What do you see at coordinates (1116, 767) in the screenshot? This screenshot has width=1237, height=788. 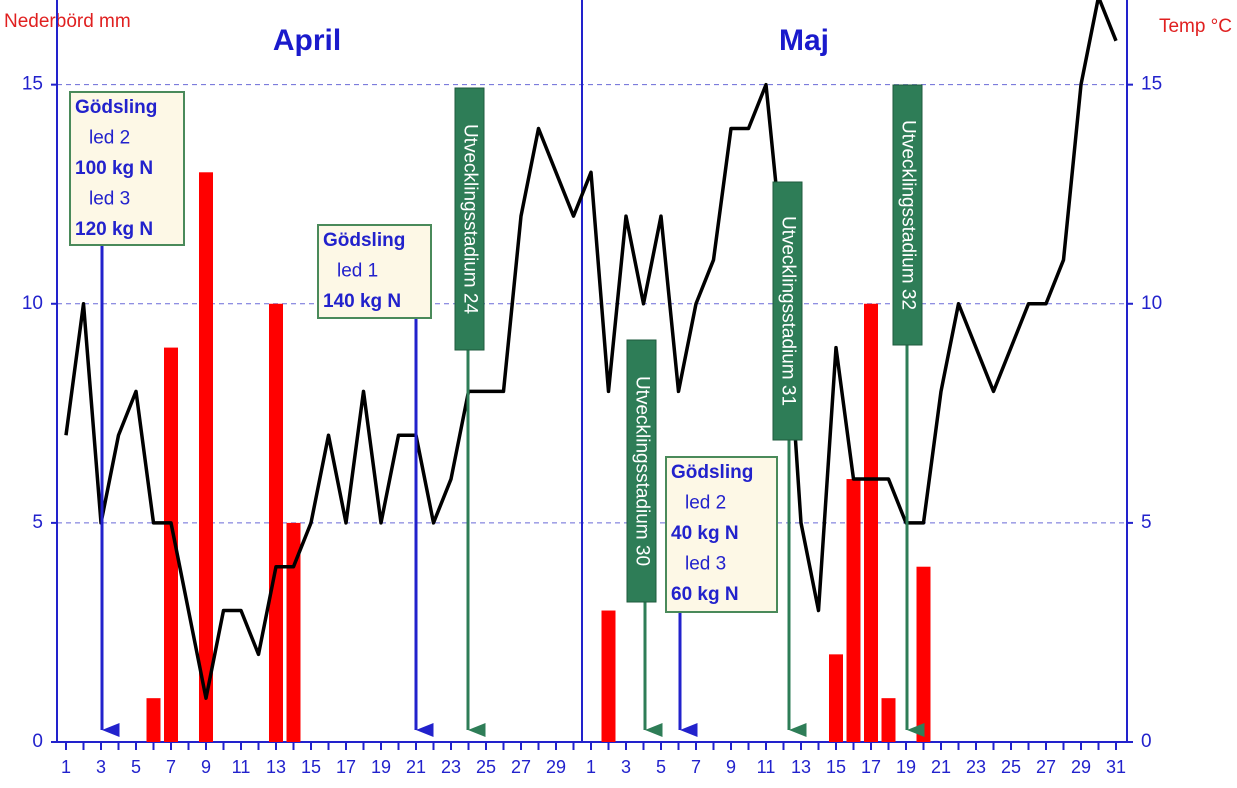 I see `x-tick-label: 31` at bounding box center [1116, 767].